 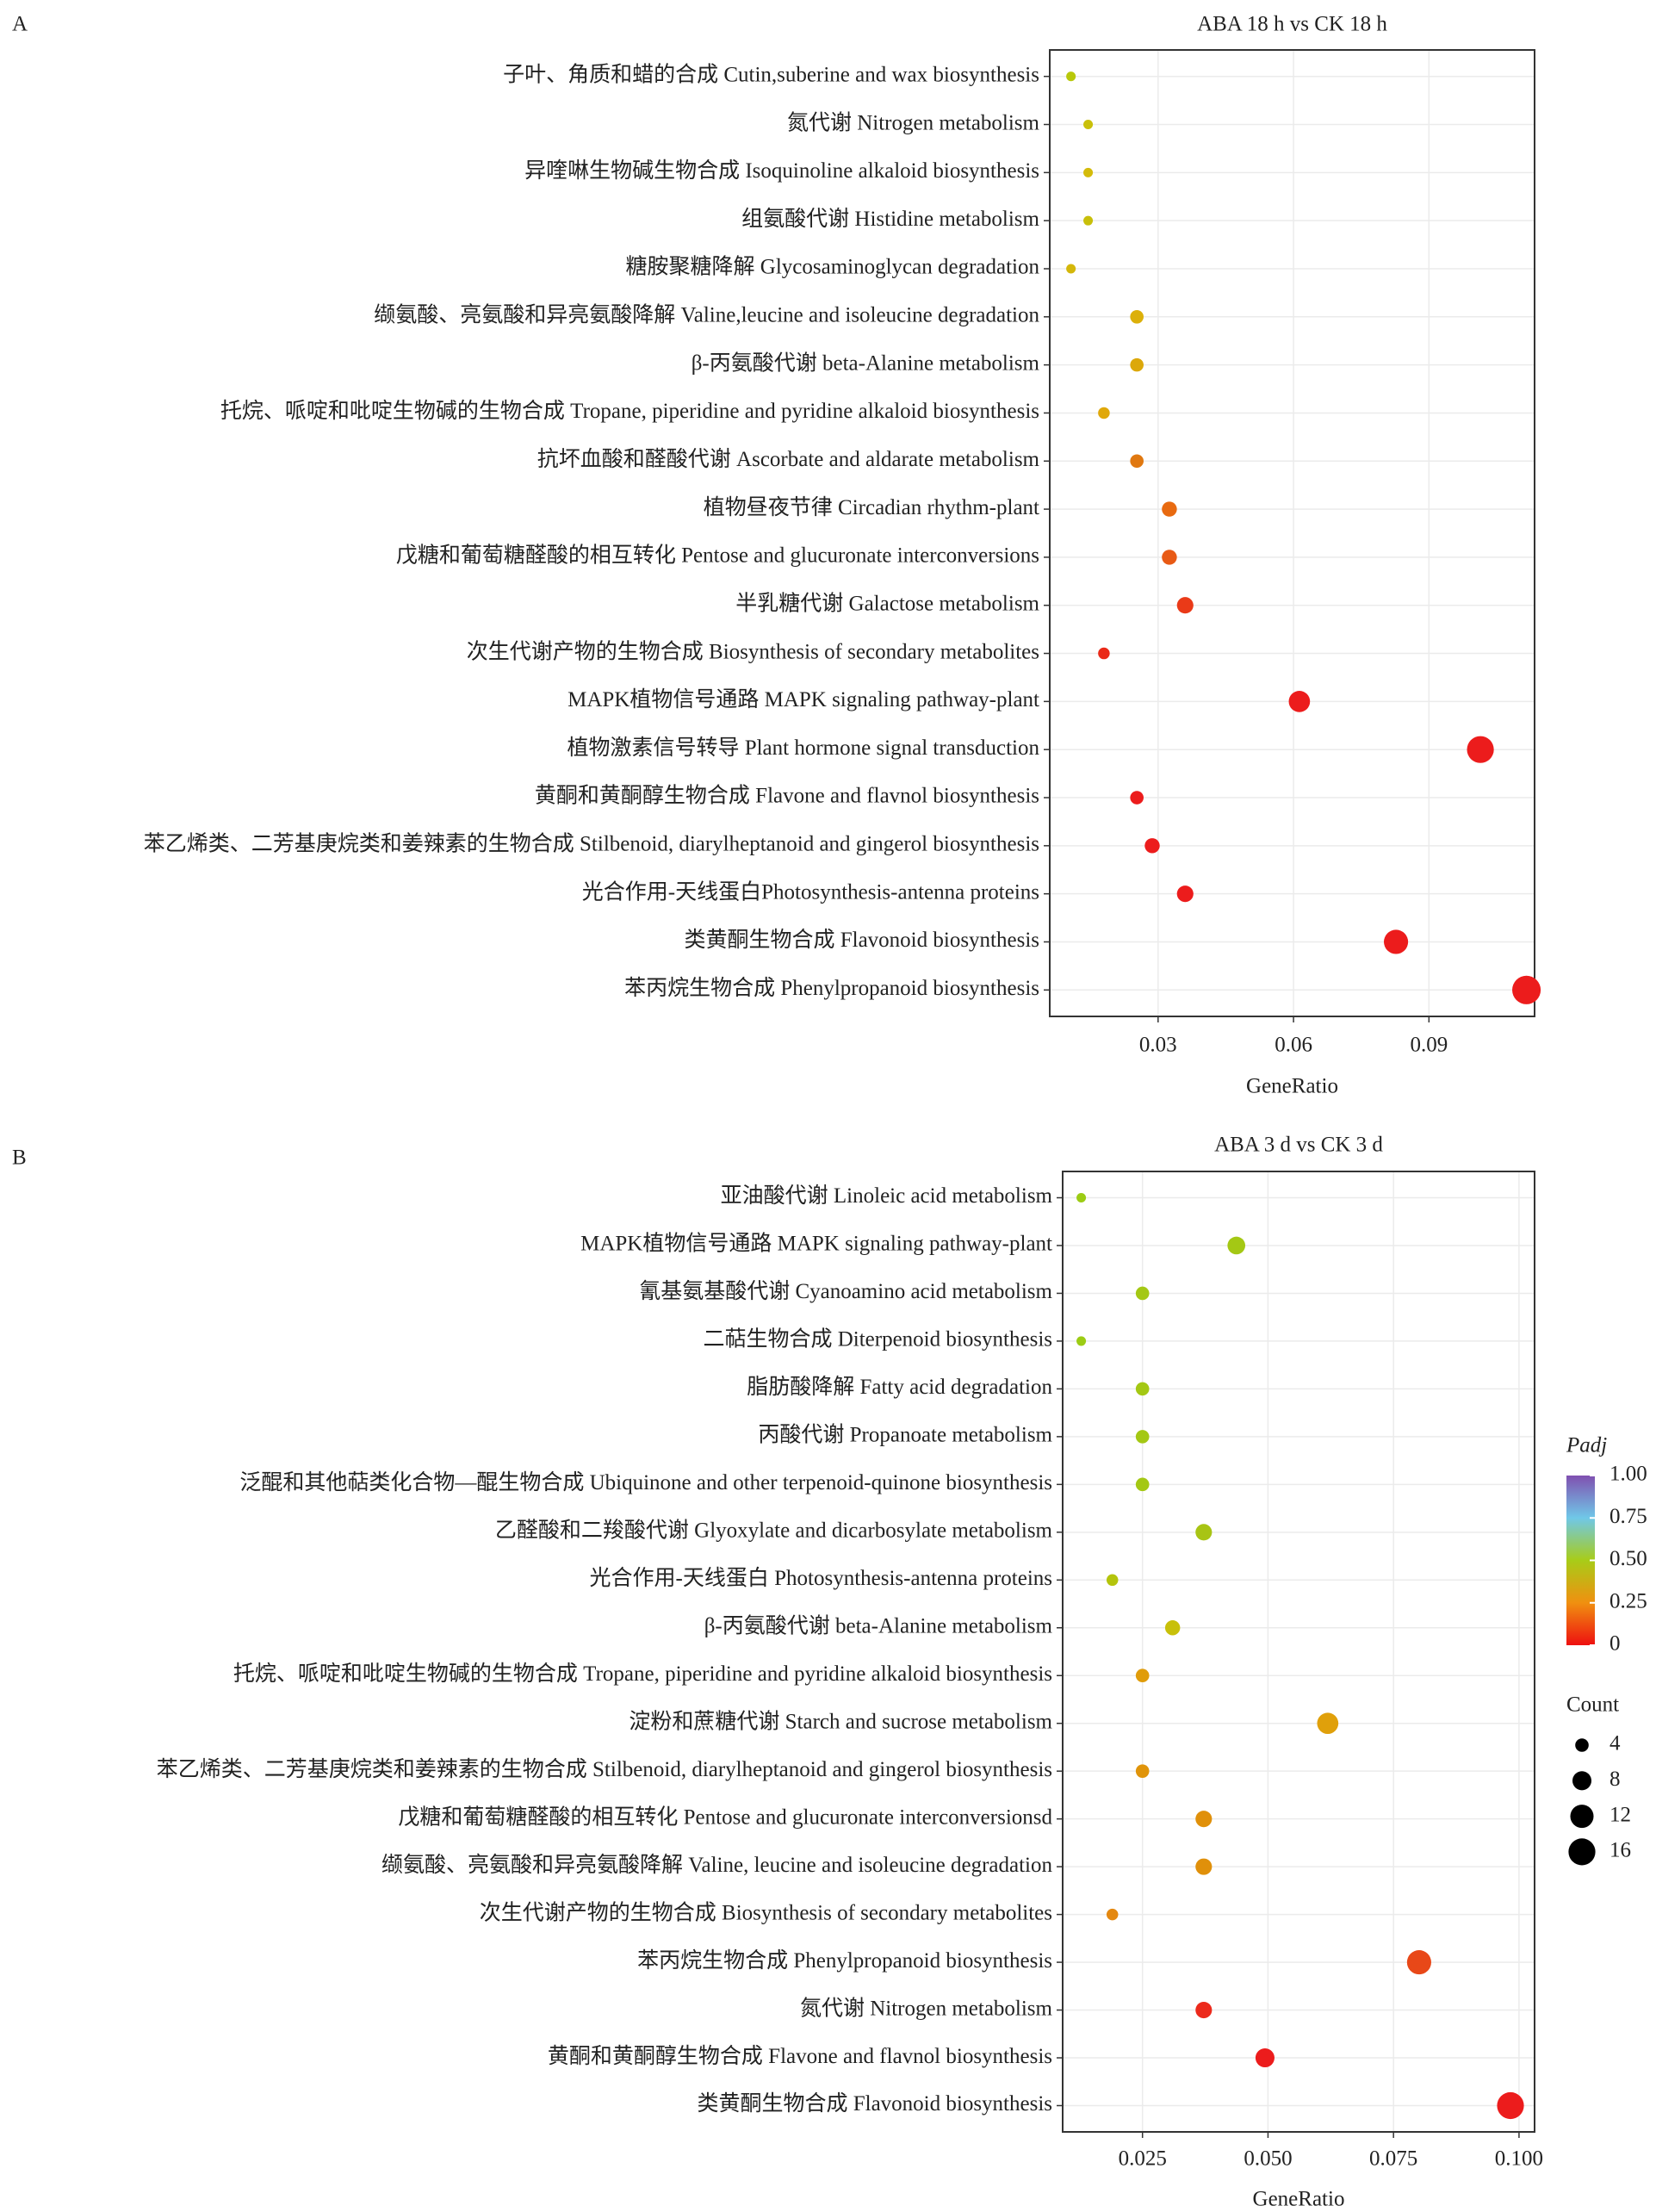 I want to click on chart-title: ABA 3 d vs CK 3 d, so click(x=1298, y=1145).